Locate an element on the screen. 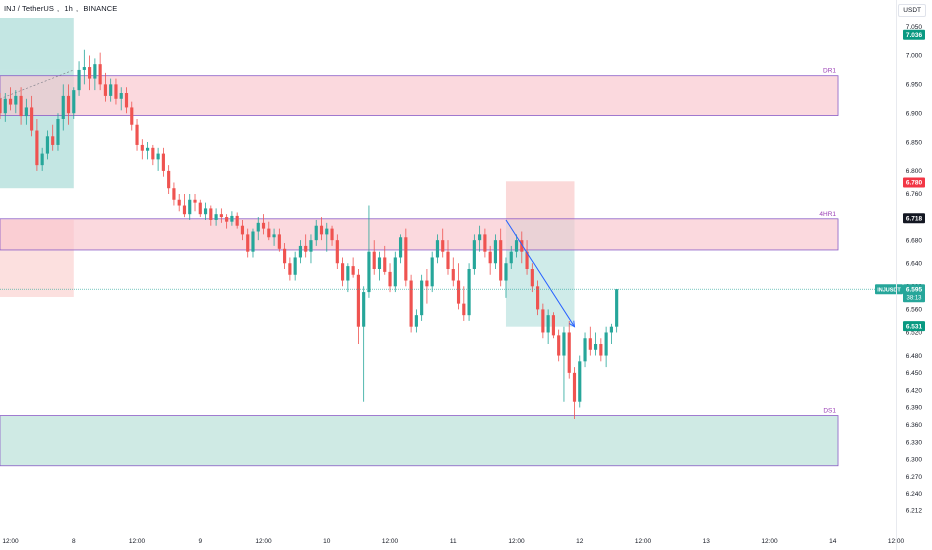 The height and width of the screenshot is (550, 932). zone-4hr1 is located at coordinates (419, 234).